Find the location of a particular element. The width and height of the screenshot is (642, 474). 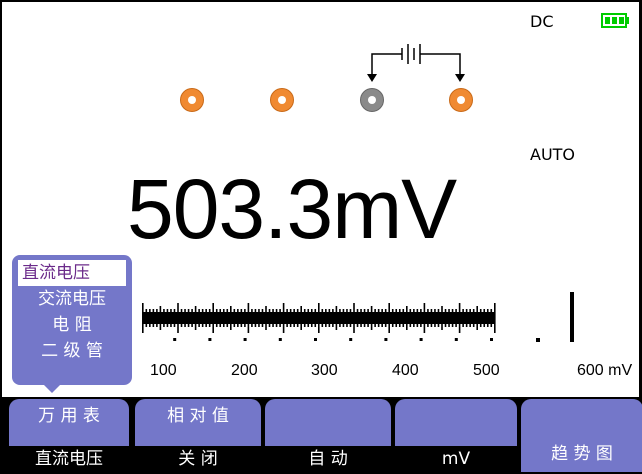

softkey-unit: mV is located at coordinates (456, 435).